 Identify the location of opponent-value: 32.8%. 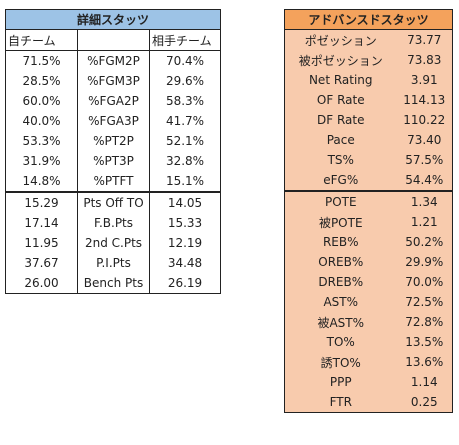
(185, 161).